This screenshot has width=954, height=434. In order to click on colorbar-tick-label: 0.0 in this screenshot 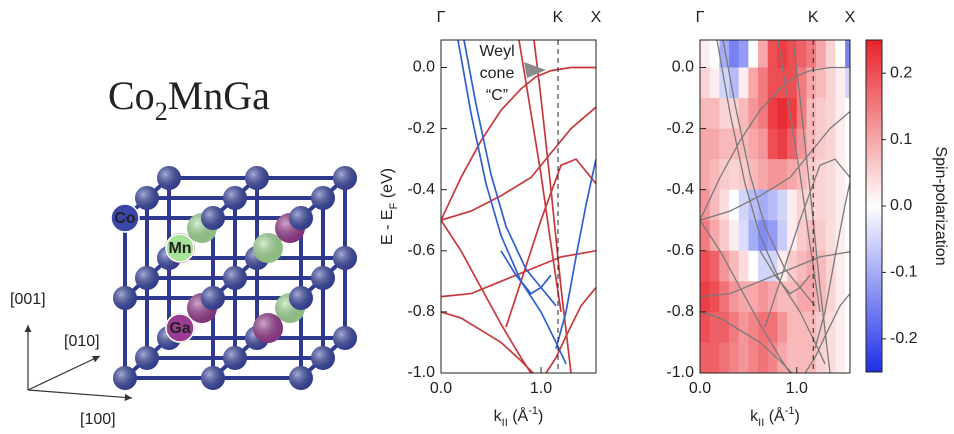, I will do `click(901, 205)`.